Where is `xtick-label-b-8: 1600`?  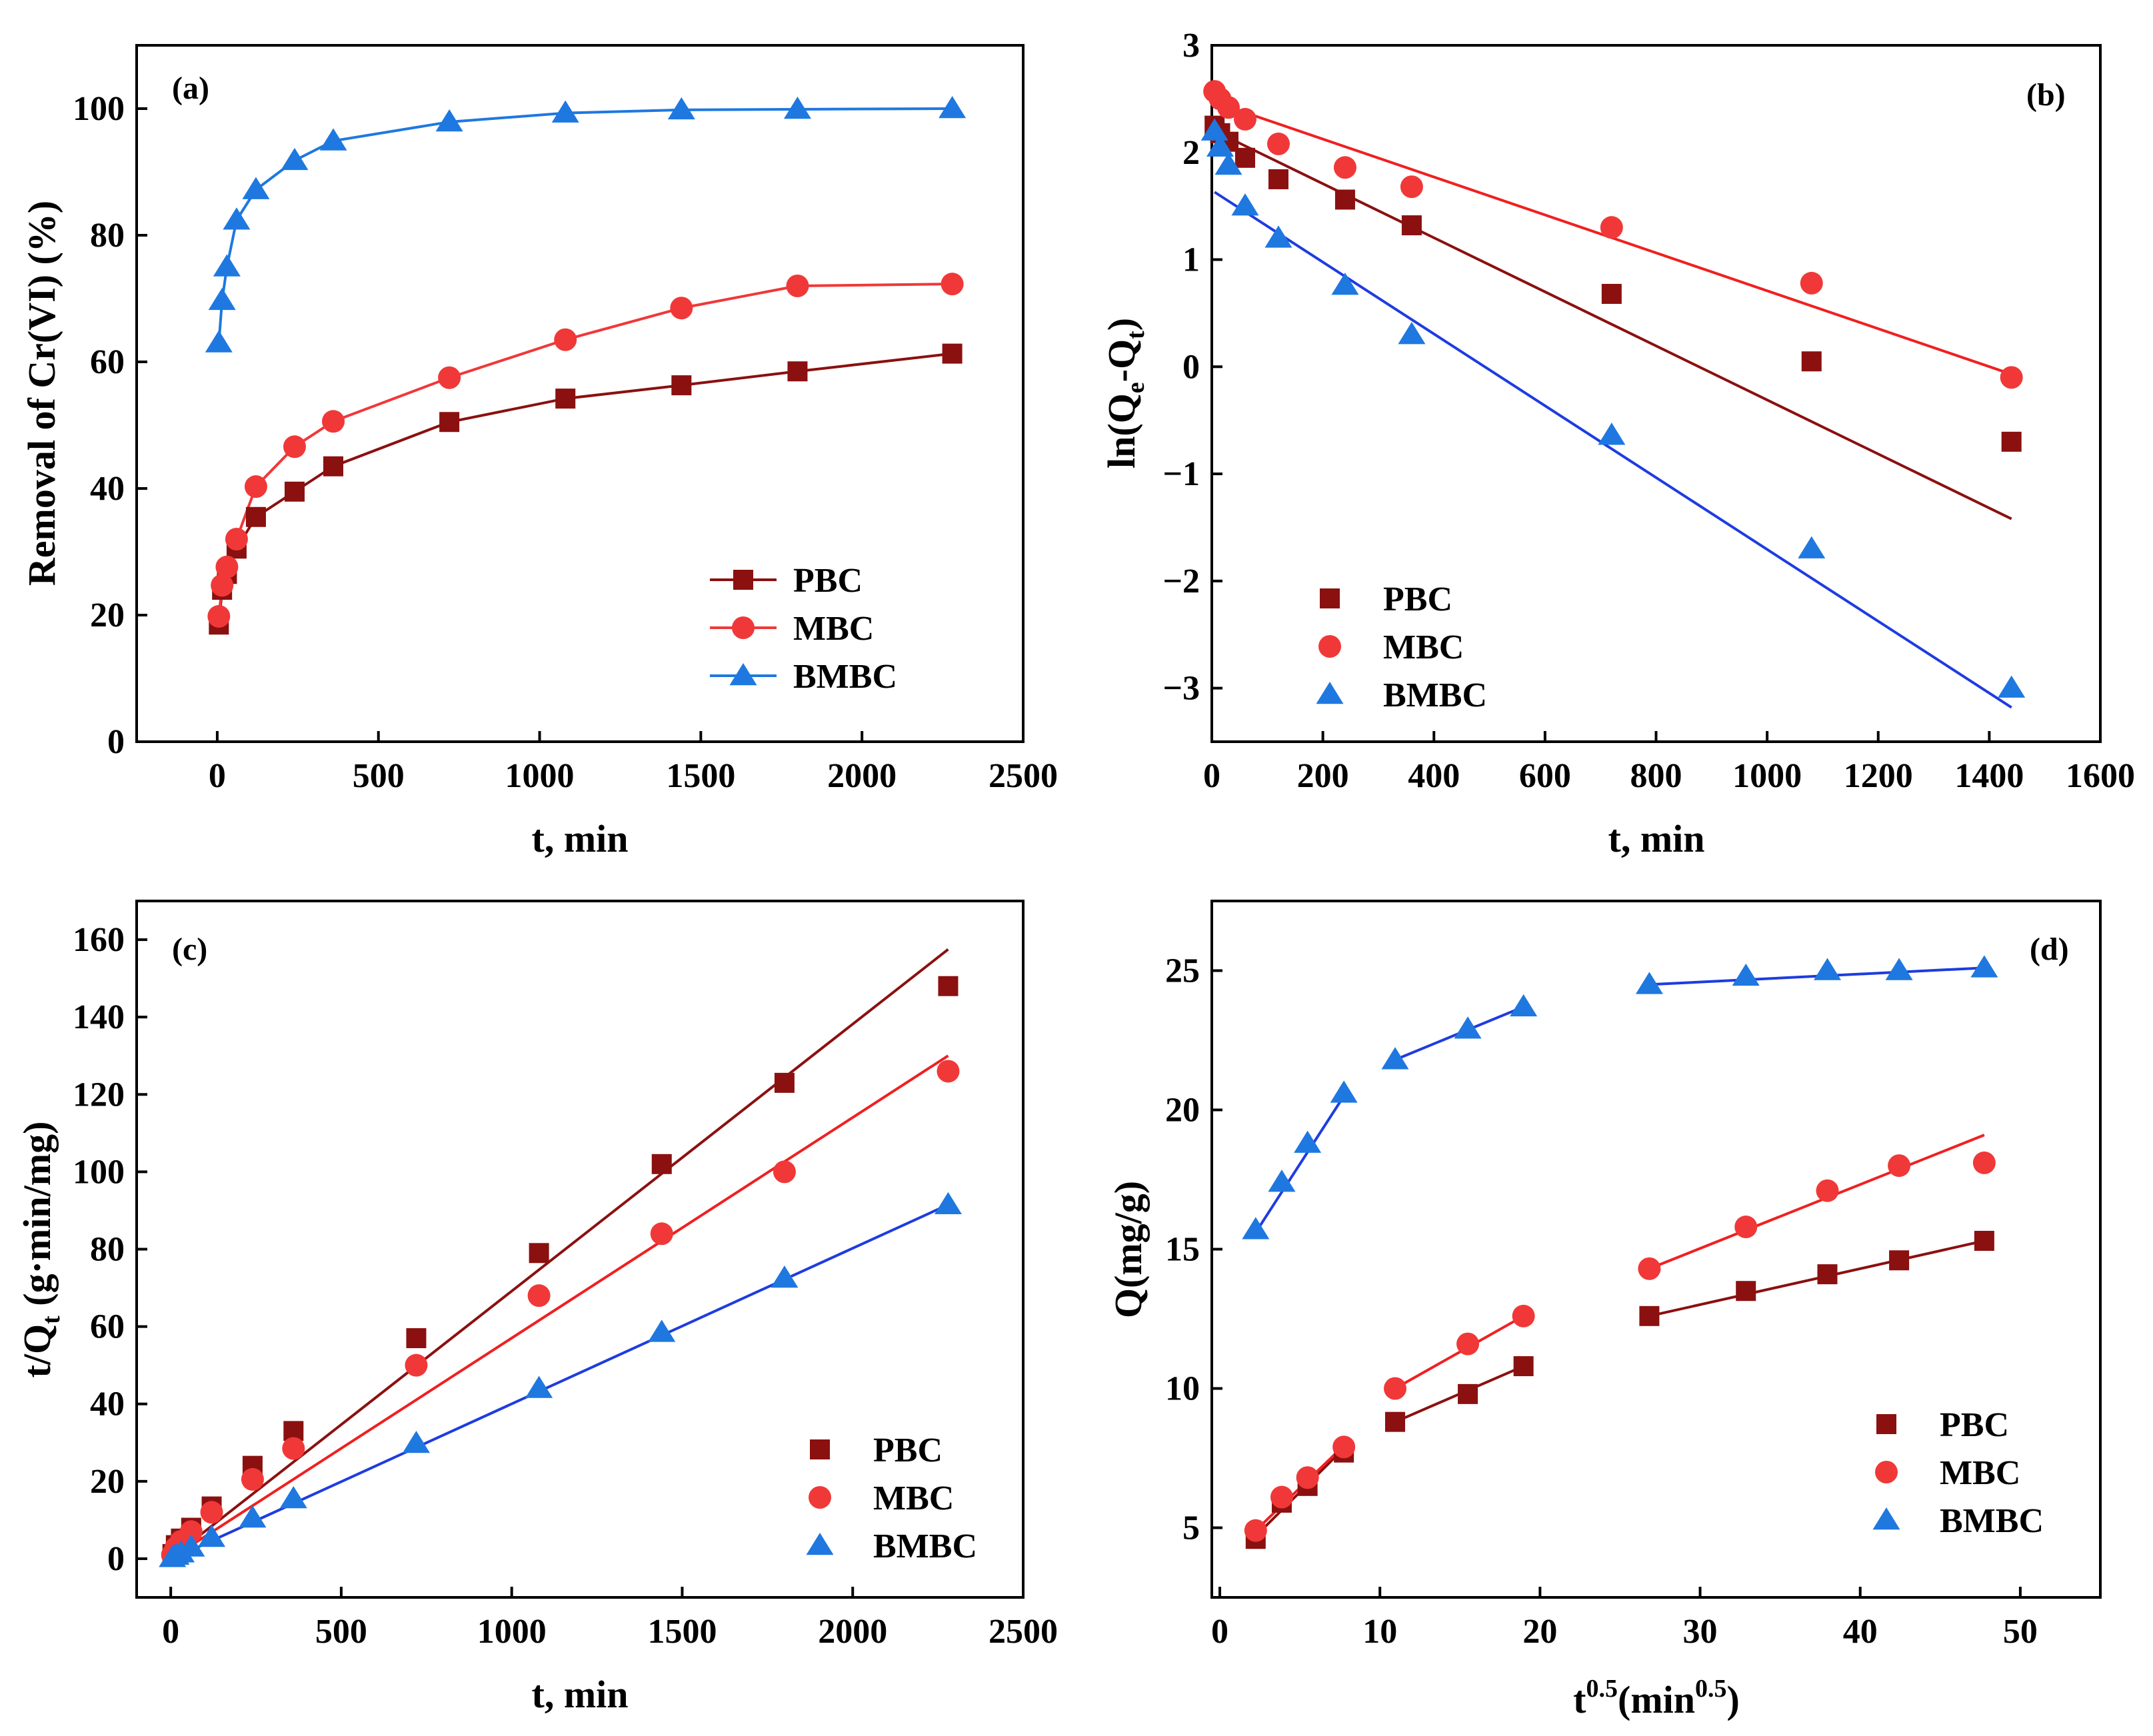
xtick-label-b-8: 1600 is located at coordinates (2100, 776).